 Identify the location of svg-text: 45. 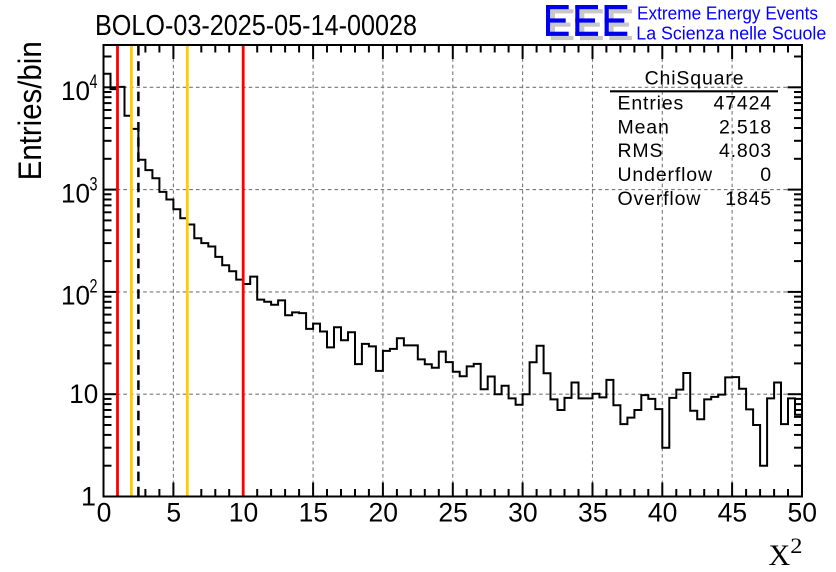
(732, 512).